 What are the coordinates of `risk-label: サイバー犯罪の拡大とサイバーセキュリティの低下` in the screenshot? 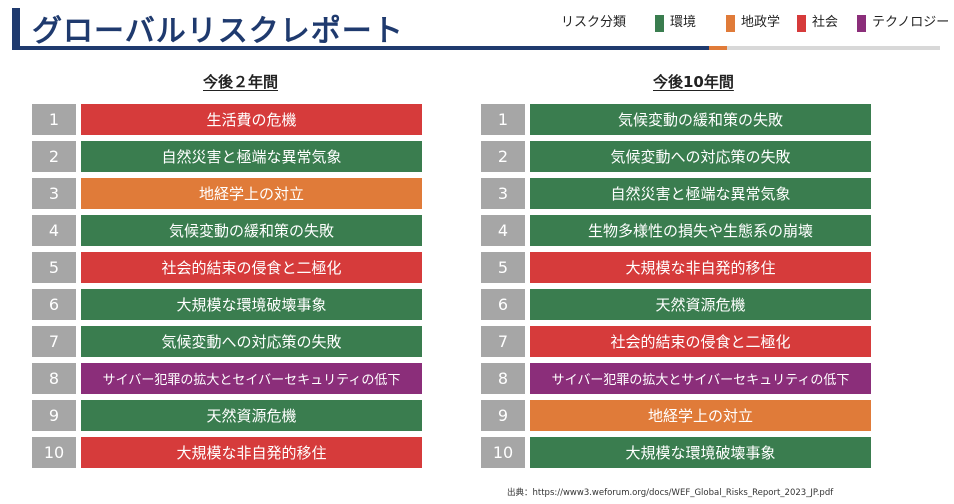 It's located at (700, 378).